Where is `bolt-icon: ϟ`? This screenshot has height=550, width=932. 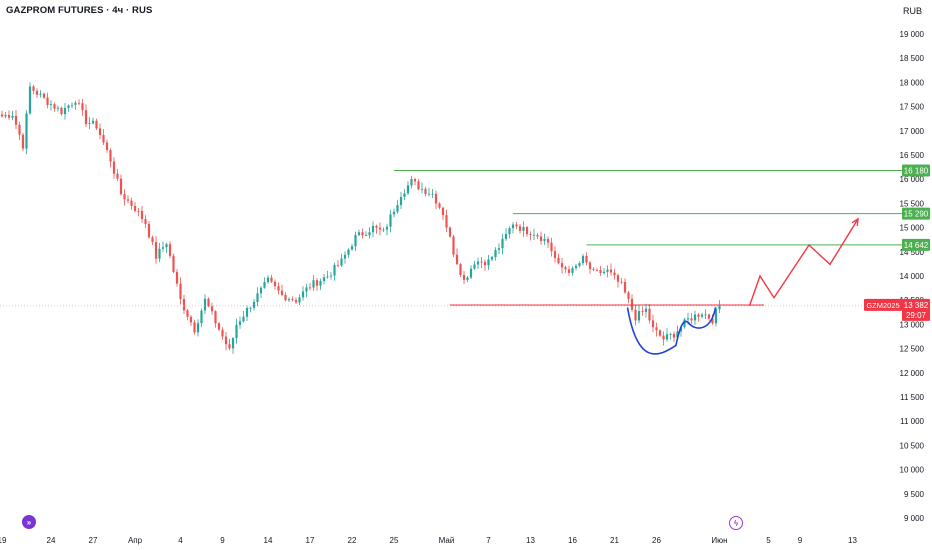
bolt-icon: ϟ is located at coordinates (736, 523).